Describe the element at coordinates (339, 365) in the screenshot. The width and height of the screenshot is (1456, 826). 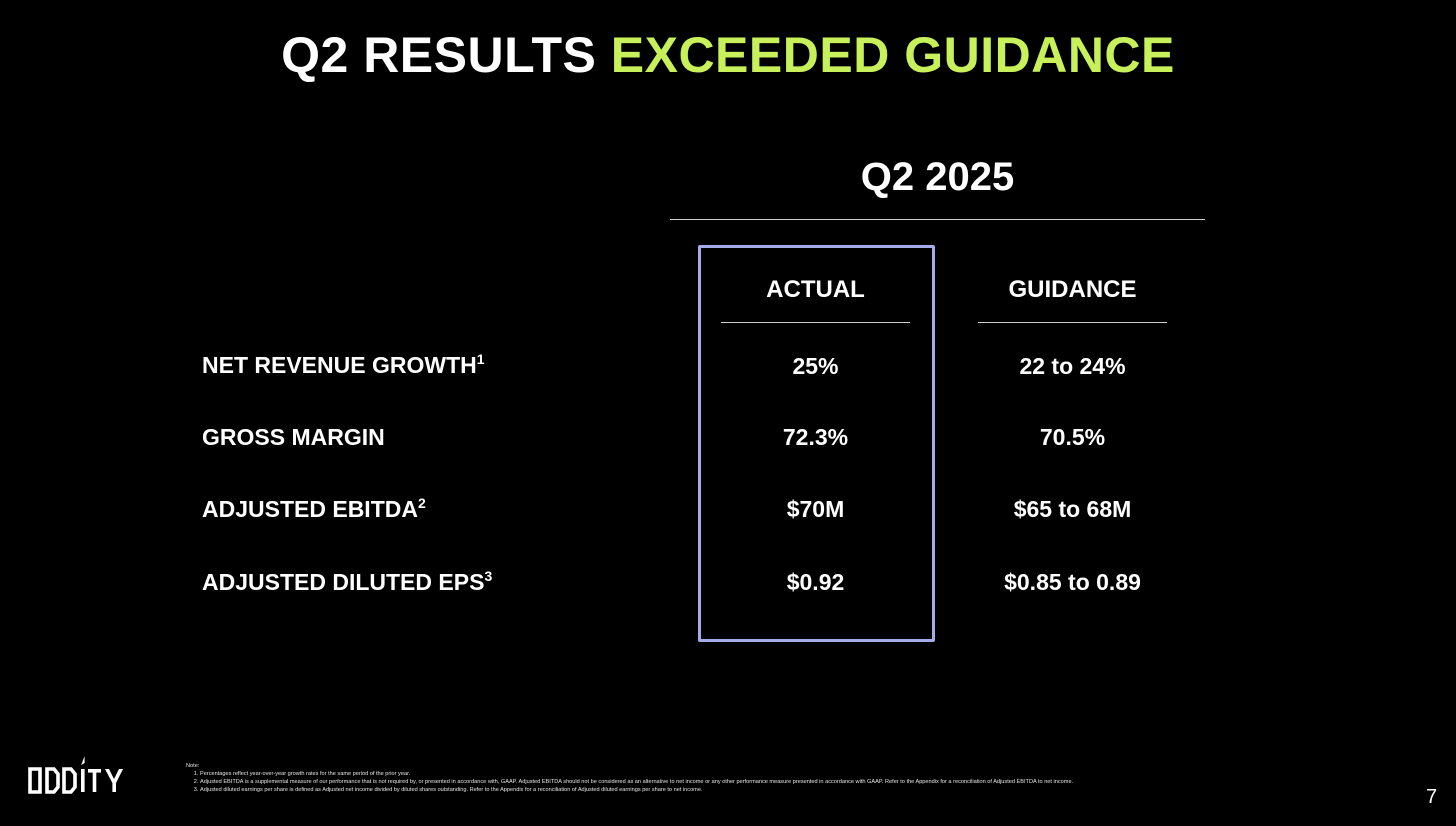
I see `row-label-text: NET REVENUE GROWTH` at that location.